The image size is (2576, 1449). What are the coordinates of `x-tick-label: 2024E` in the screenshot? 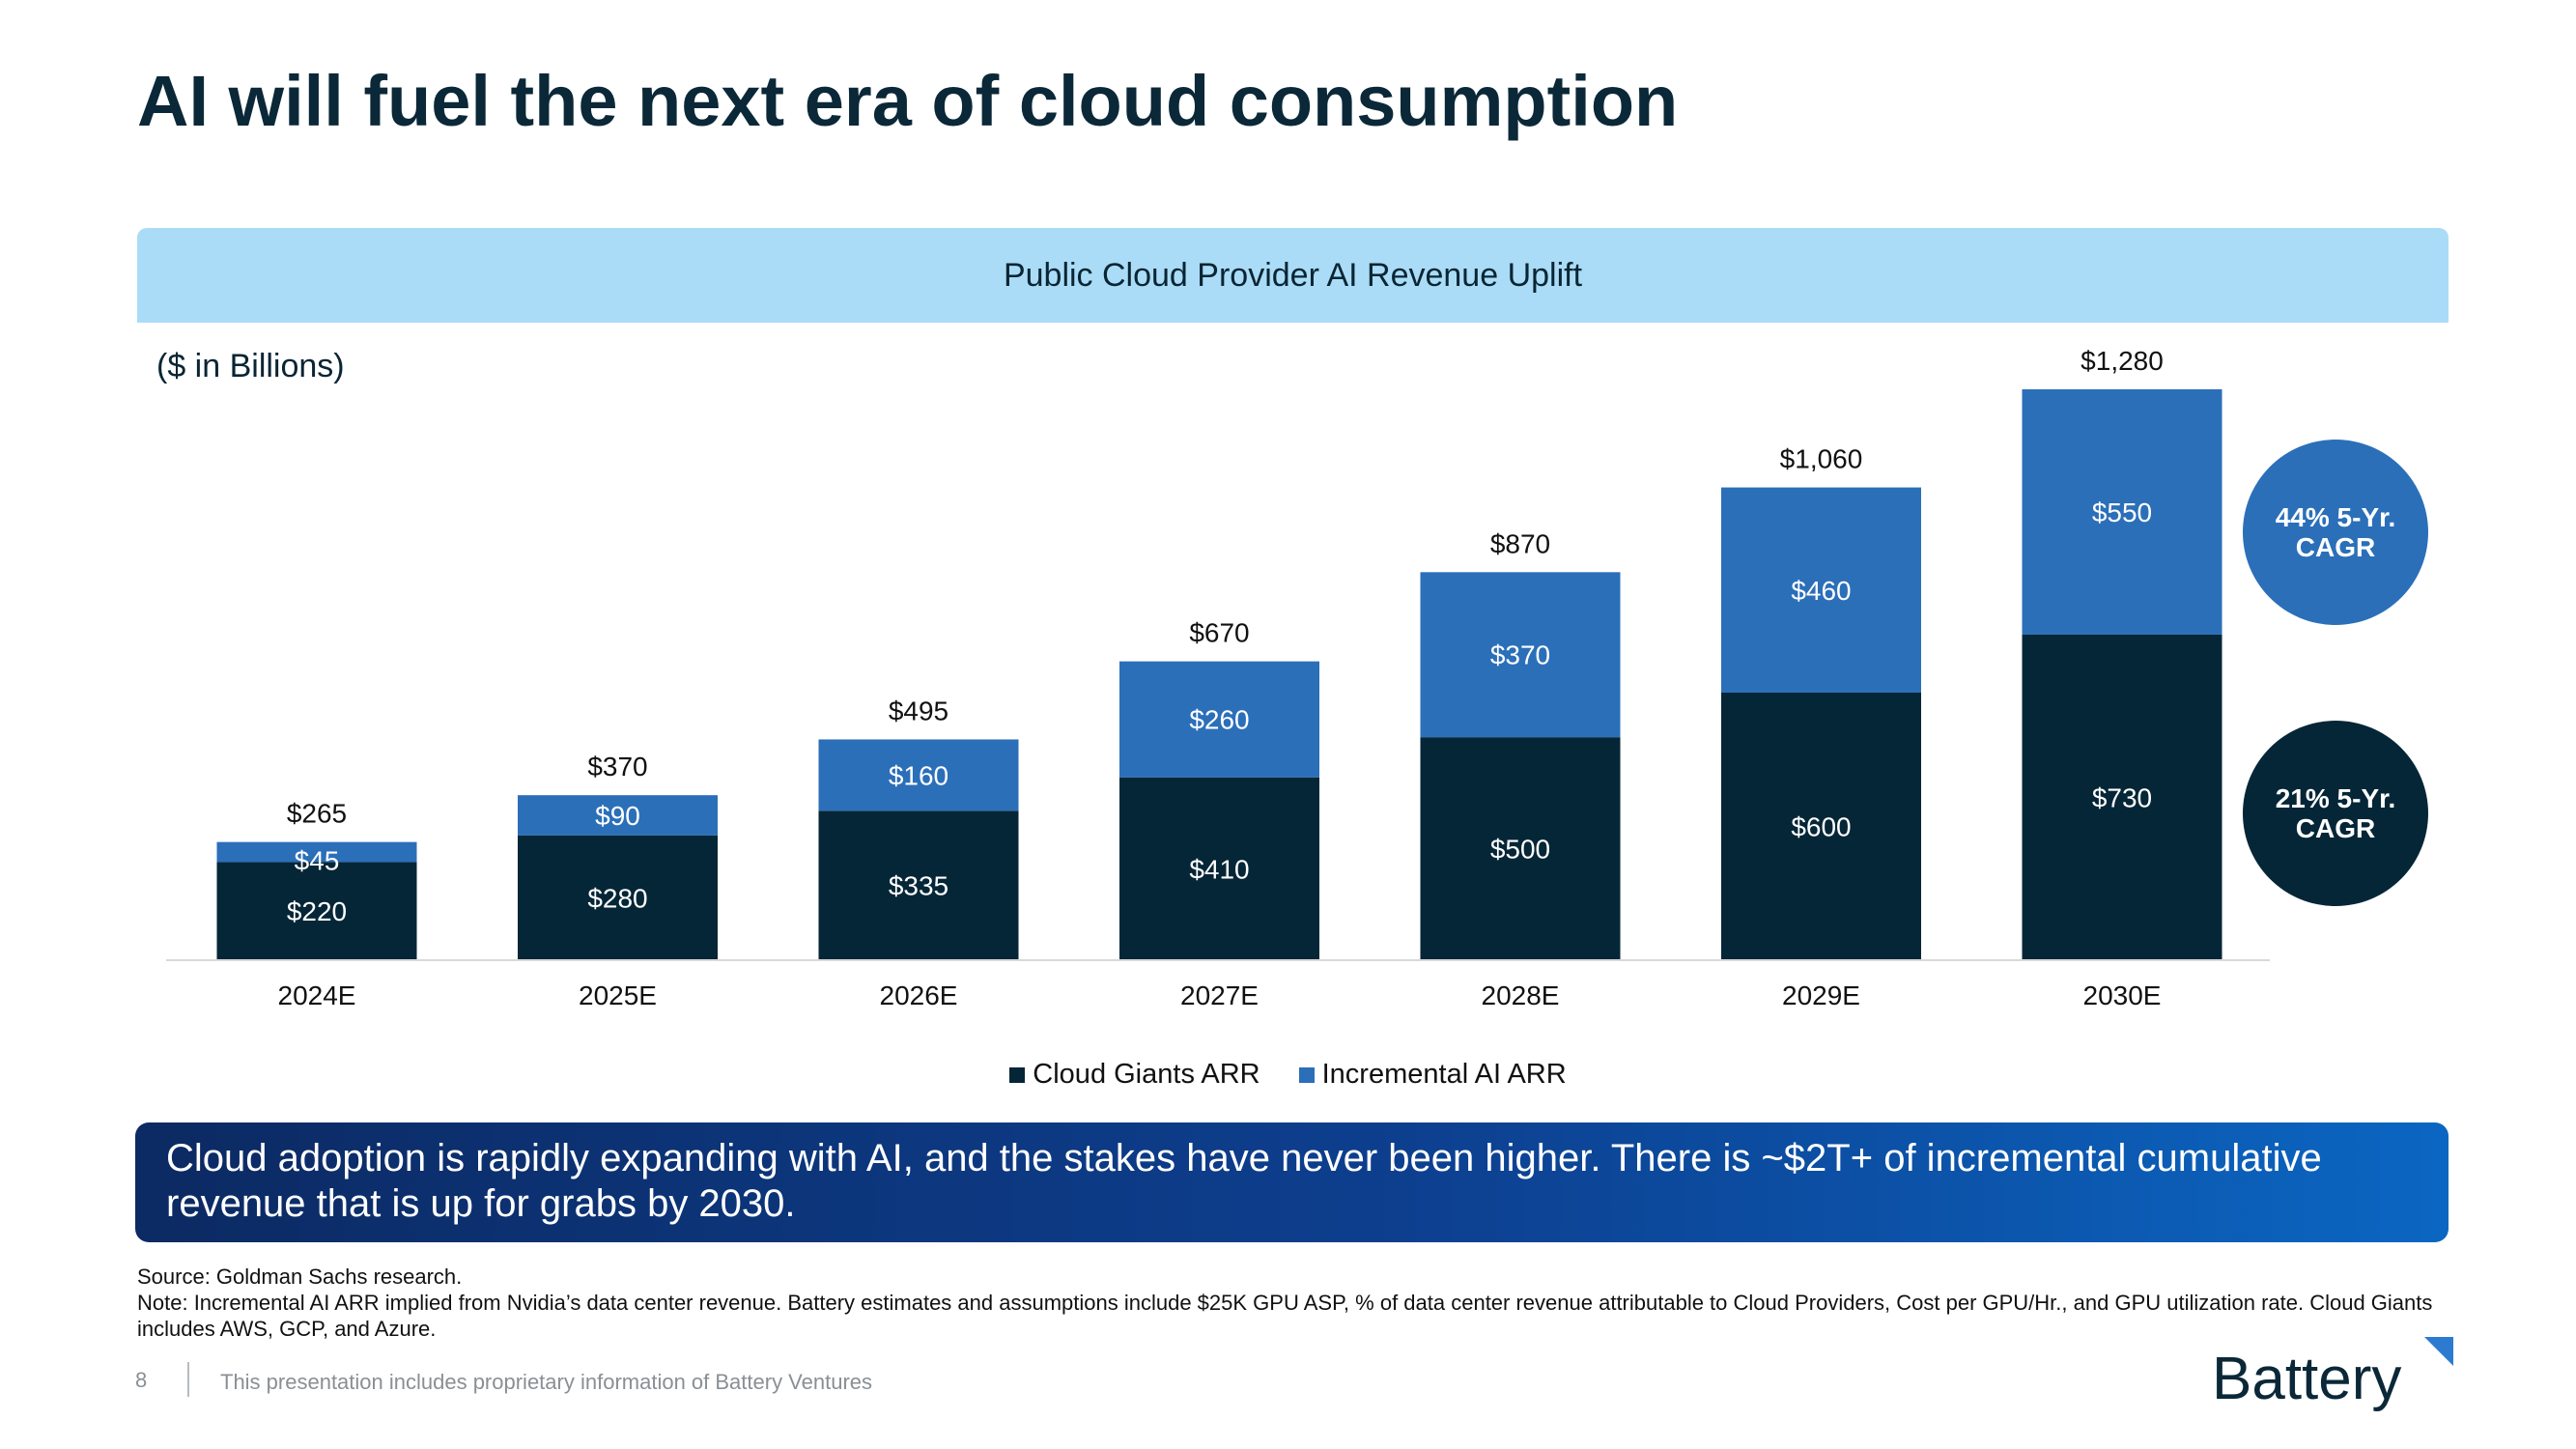 It's located at (317, 995).